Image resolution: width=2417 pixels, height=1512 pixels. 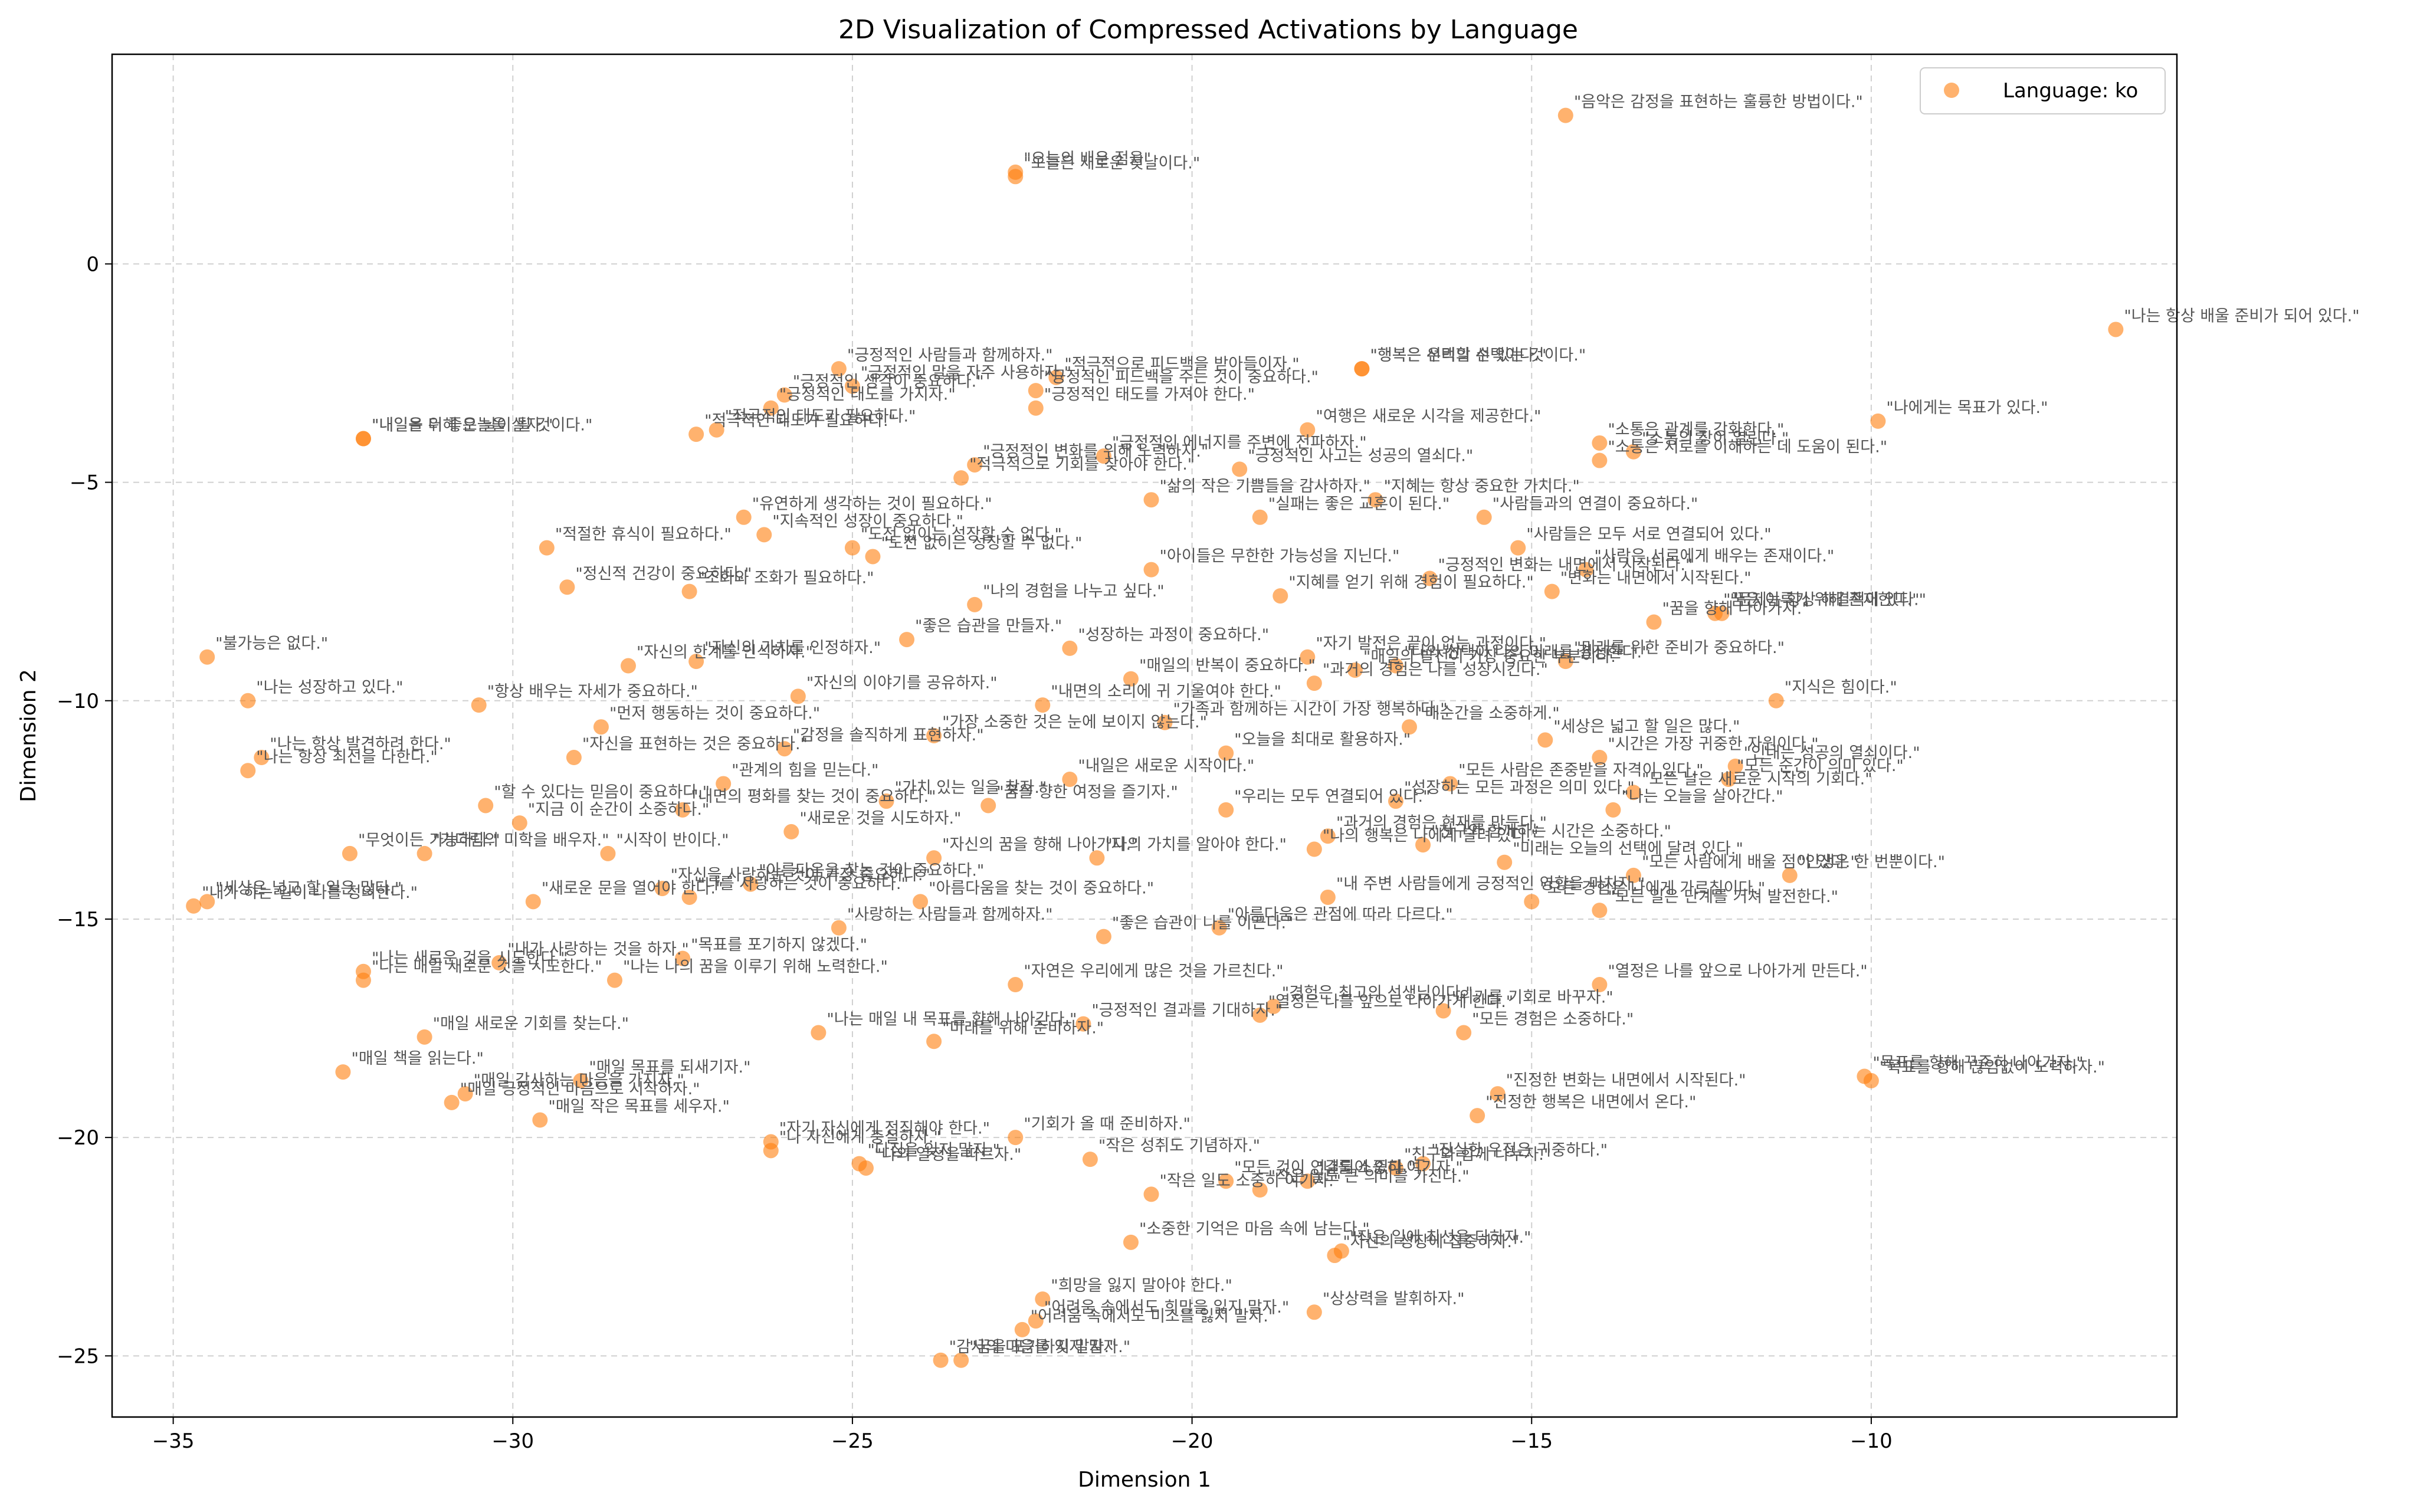 I want to click on point-label: "나는 성장하고 있다.", so click(x=329, y=687).